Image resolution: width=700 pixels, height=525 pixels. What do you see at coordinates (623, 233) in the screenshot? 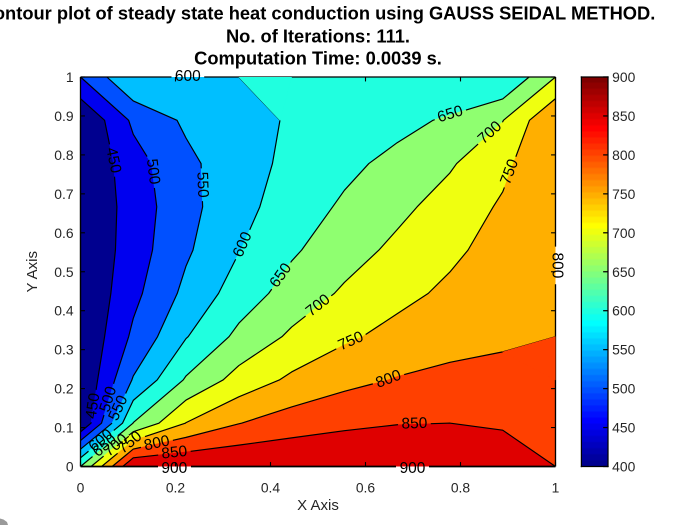
I see `svg-text: 700` at bounding box center [623, 233].